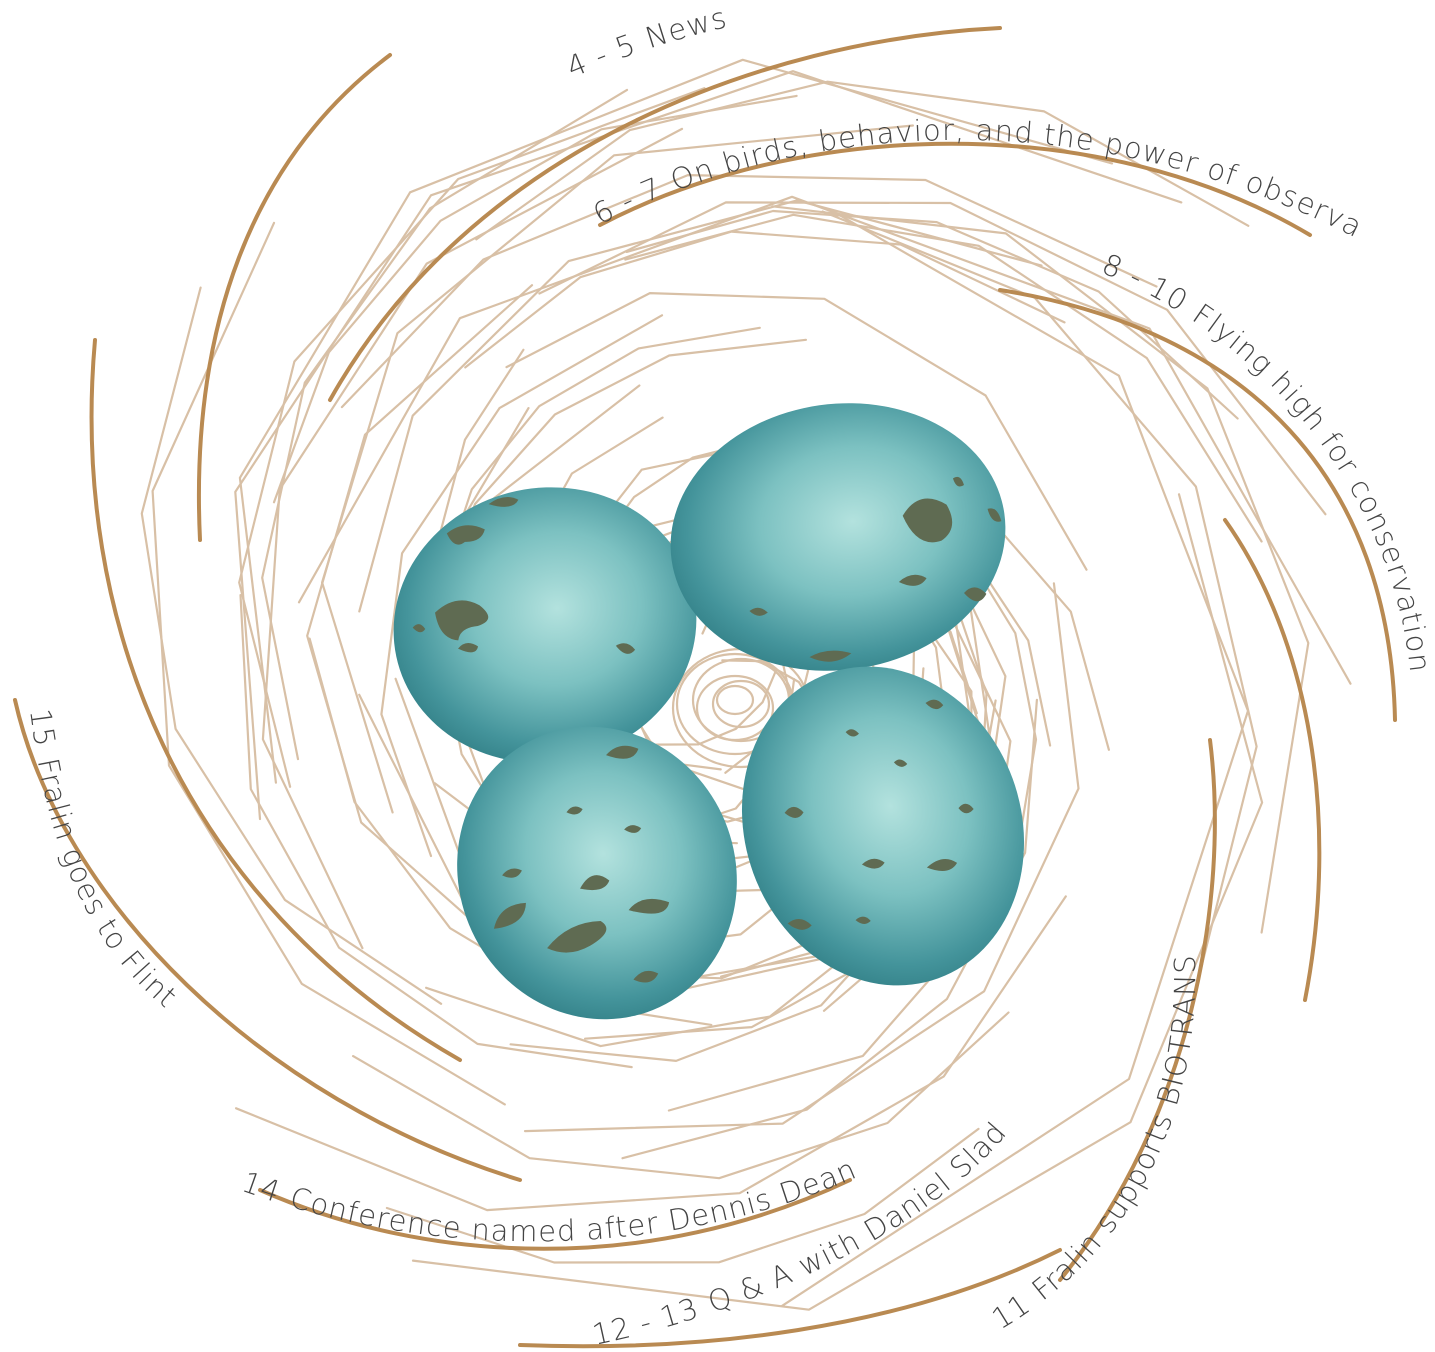 This screenshot has width=1435, height=1352. Describe the element at coordinates (103, 861) in the screenshot. I see `toc-item-flint: 15 Fralin goes to Flint` at that location.